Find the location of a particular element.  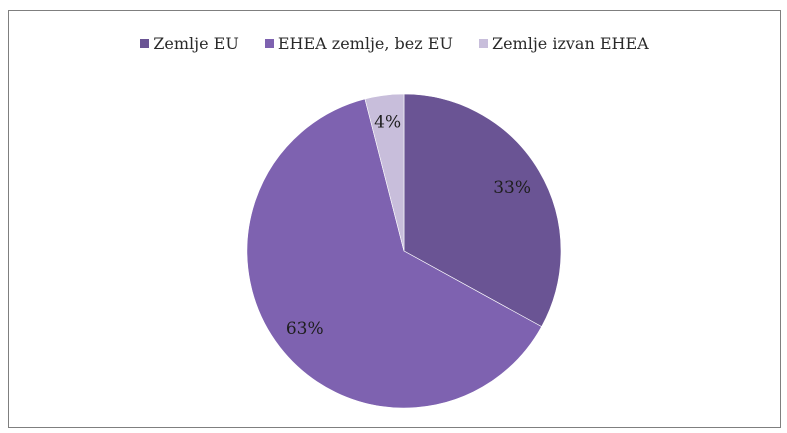

legend-label-zemlje-izvan-ehea: Zemlje izvan EHEA is located at coordinates (570, 43).